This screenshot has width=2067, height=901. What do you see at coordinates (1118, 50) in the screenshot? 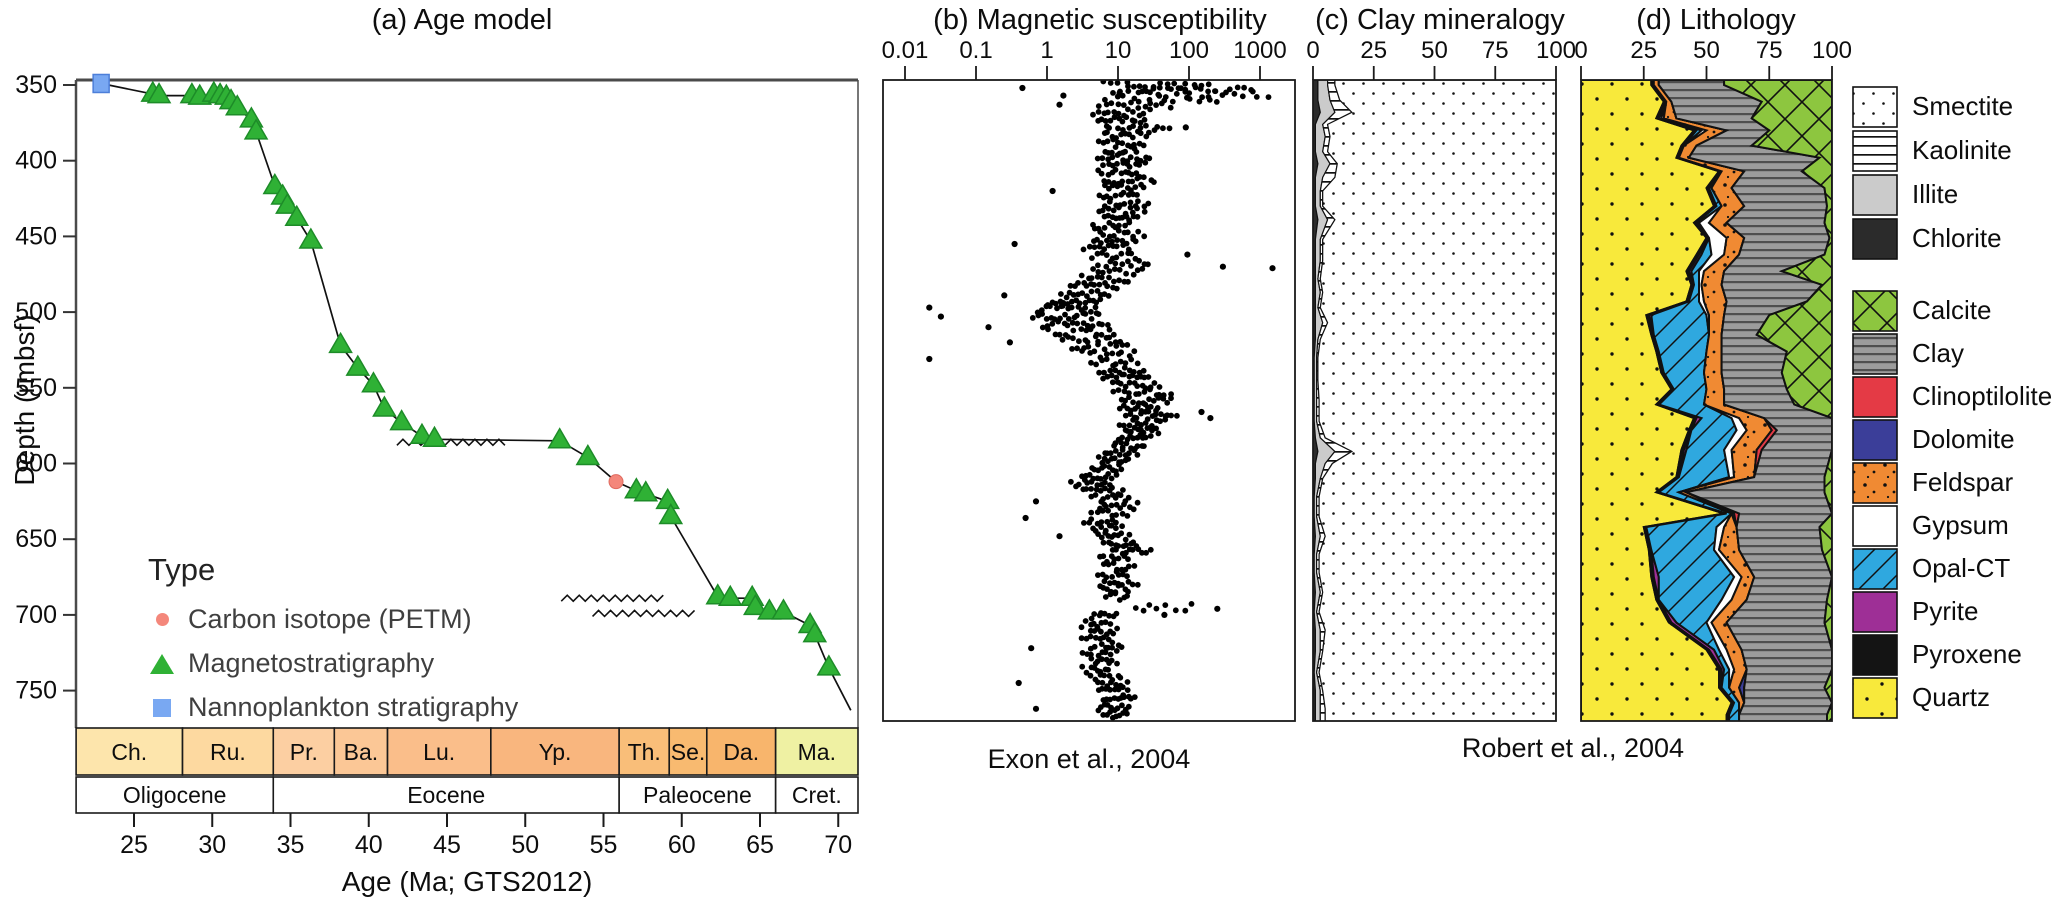
I see `ms-tick-label: 10` at bounding box center [1118, 50].